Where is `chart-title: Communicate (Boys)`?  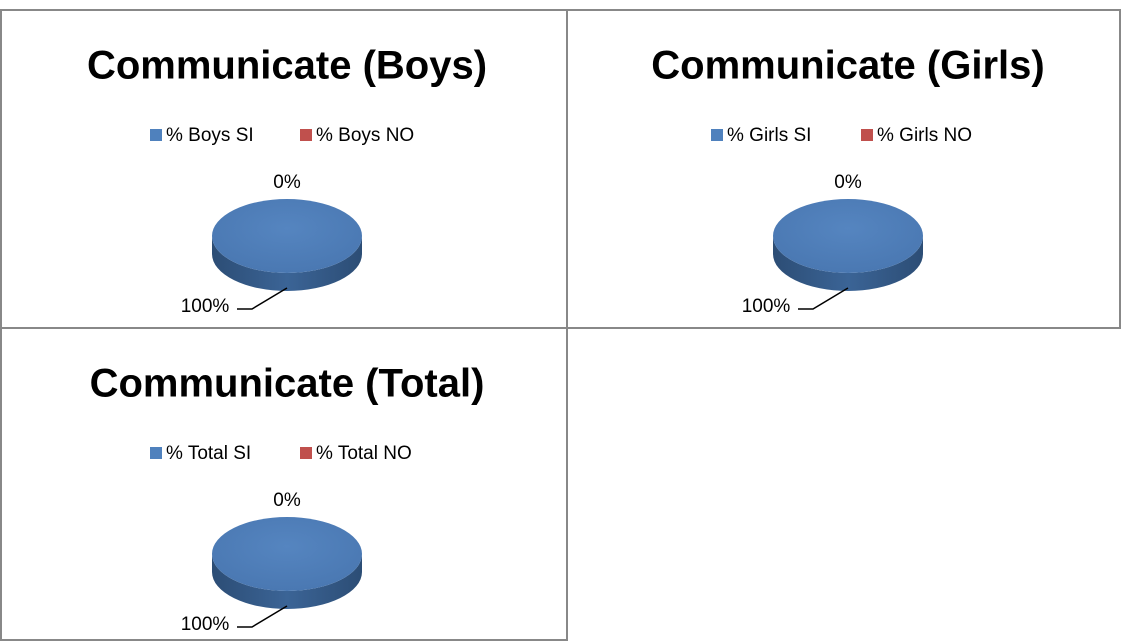
chart-title: Communicate (Boys) is located at coordinates (287, 66).